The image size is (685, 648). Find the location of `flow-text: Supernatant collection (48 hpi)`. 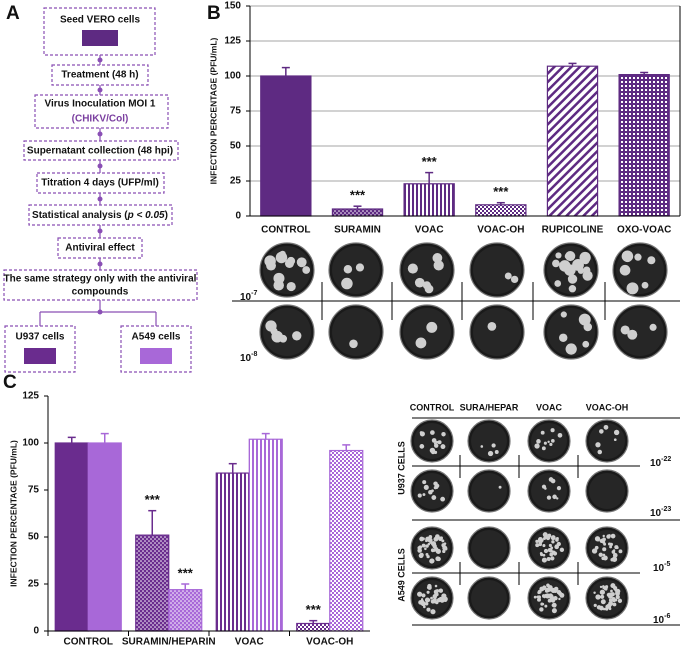

flow-text: Supernatant collection (48 hpi) is located at coordinates (100, 151).